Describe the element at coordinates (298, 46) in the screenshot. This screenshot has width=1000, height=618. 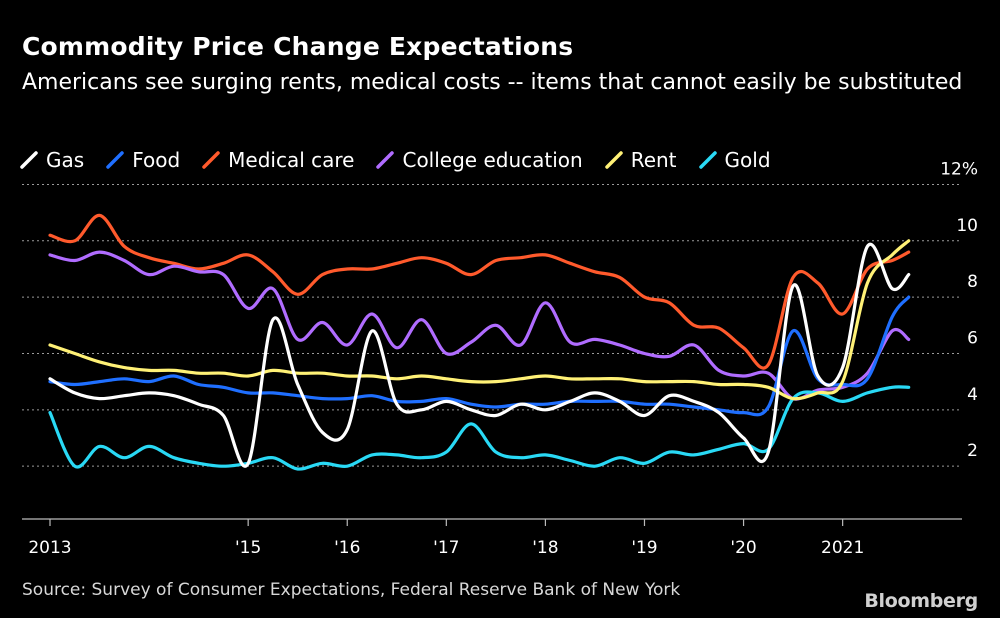
I see `chart-title: Commodity Price Change Expectations` at that location.